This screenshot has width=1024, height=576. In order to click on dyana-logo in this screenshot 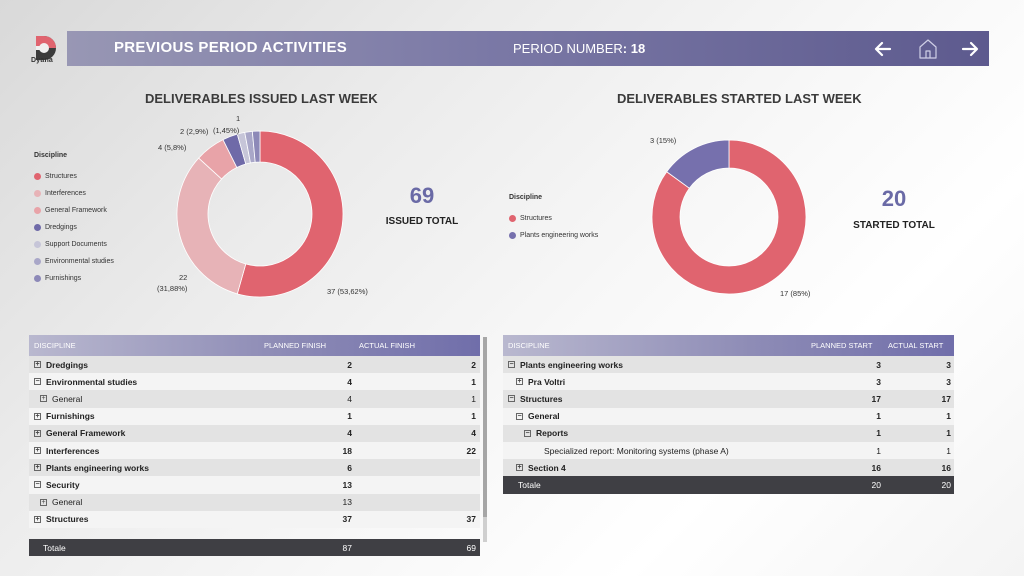, I will do `click(46, 48)`.